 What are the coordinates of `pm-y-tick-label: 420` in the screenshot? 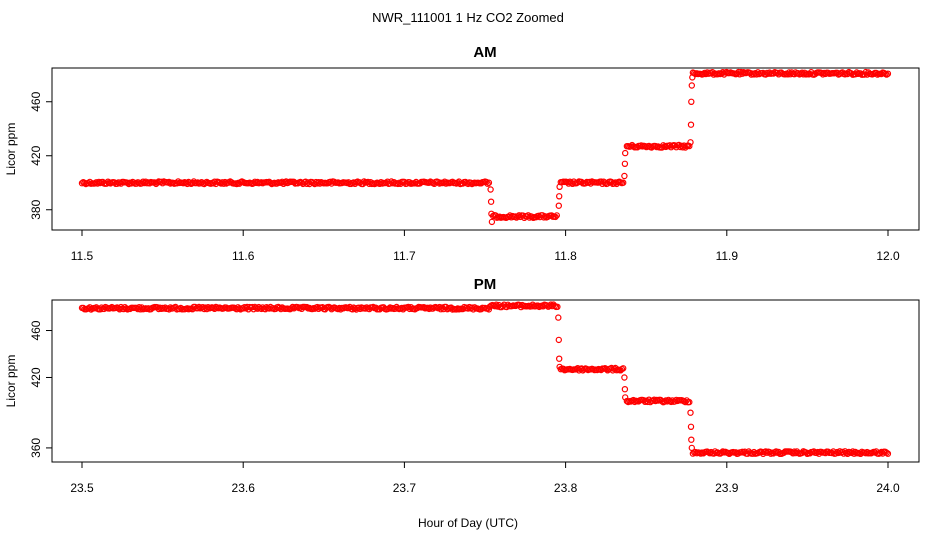 It's located at (36, 377).